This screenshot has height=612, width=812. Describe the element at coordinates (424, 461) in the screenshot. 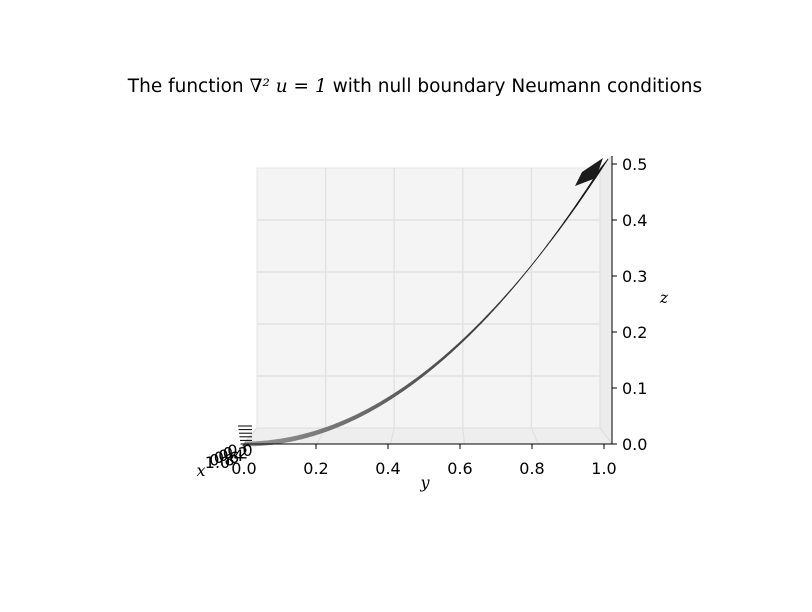

I see `y-ticks: 0.0 0.2 0.4 0.6 0.8 1.0` at that location.